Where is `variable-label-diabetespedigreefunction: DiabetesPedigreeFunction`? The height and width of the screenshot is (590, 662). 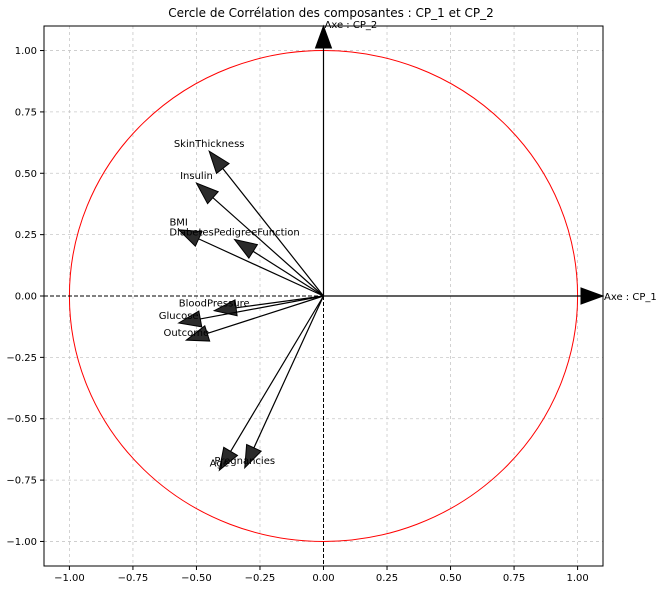
variable-label-diabetespedigreefunction: DiabetesPedigreeFunction is located at coordinates (234, 233).